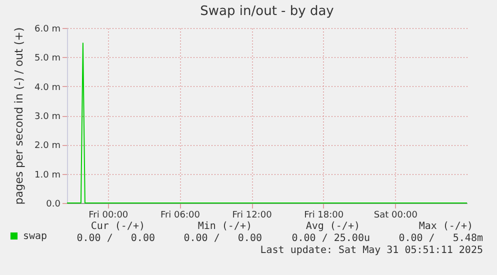 This screenshot has width=497, height=275. I want to click on x-tick-label: Fri 12:00, so click(252, 215).